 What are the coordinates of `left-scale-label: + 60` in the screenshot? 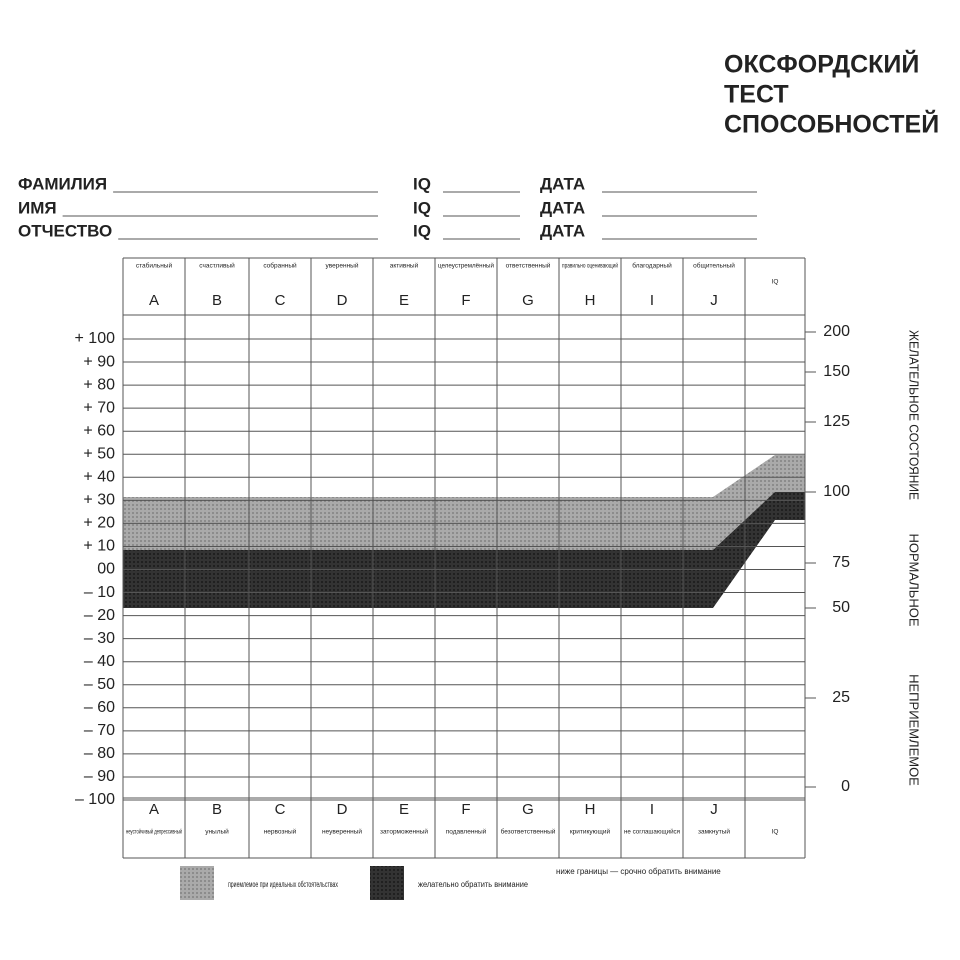 It's located at (99, 430).